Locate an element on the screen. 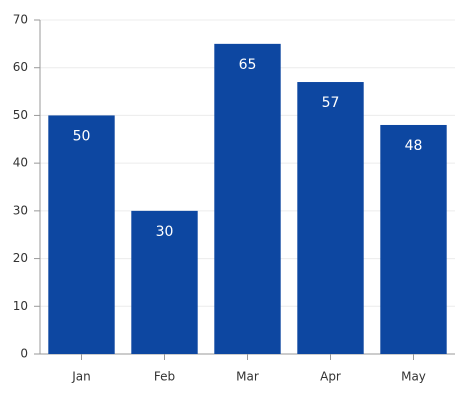 This screenshot has height=402, width=474. value-label: 48 is located at coordinates (414, 146).